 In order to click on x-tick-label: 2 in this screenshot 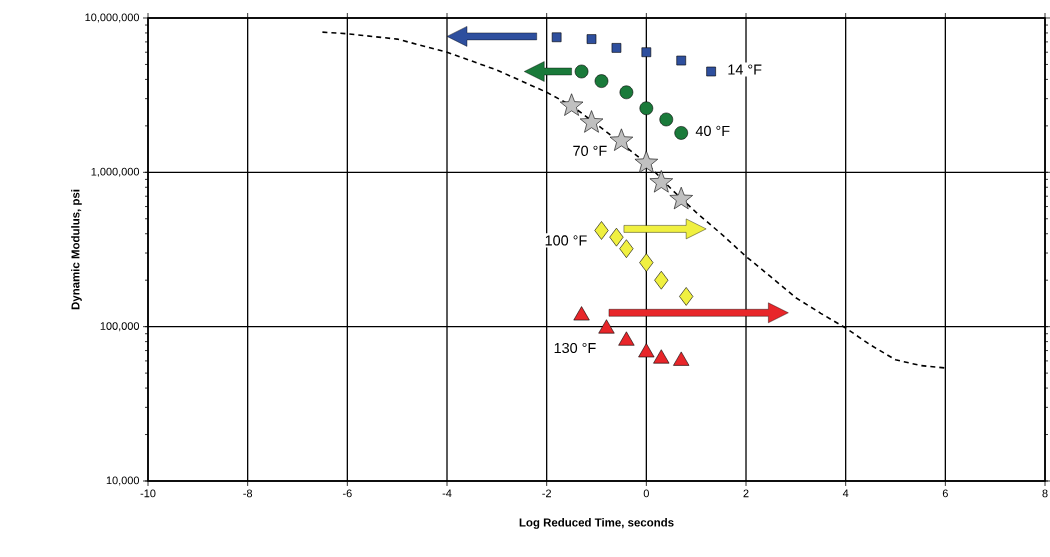, I will do `click(746, 493)`.